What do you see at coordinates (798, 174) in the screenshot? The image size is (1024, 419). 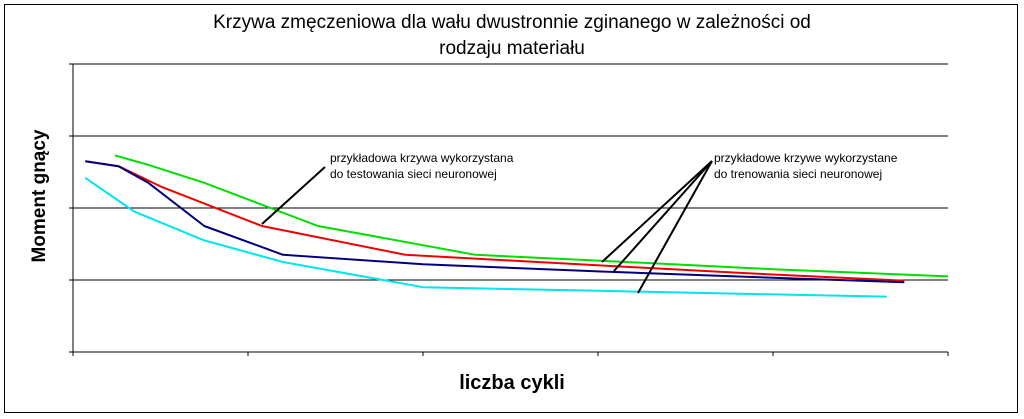 I see `annotation-train-line-2: do trenowania sieci neuronowej` at bounding box center [798, 174].